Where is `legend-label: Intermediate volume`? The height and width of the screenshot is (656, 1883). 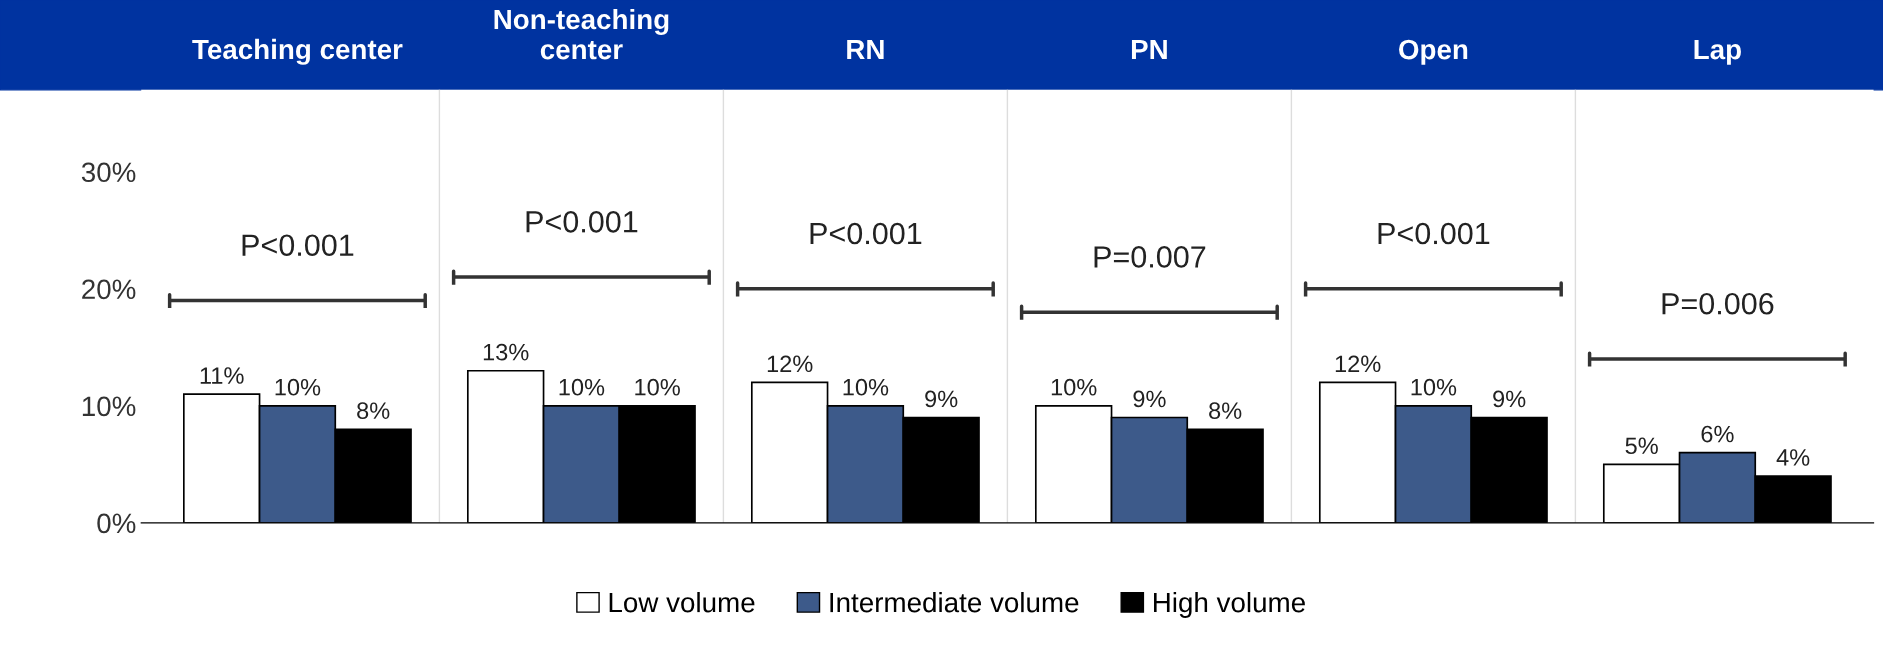
legend-label: Intermediate volume is located at coordinates (954, 602).